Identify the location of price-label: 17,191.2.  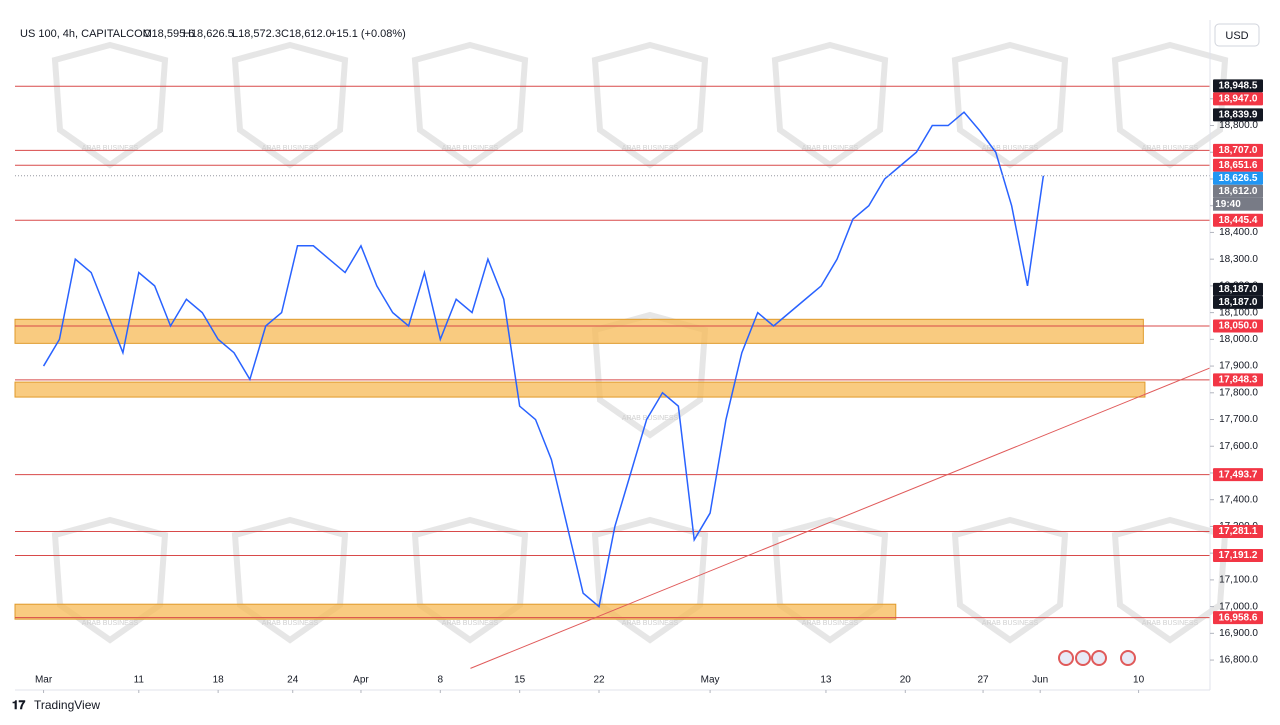
(1238, 555).